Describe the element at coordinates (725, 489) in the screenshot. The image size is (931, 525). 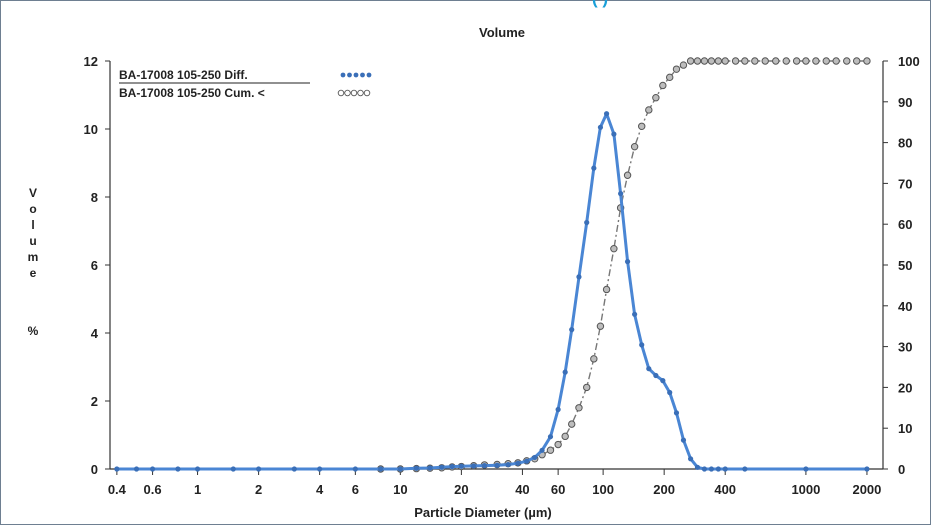
I see `x-tick-label: 400` at that location.